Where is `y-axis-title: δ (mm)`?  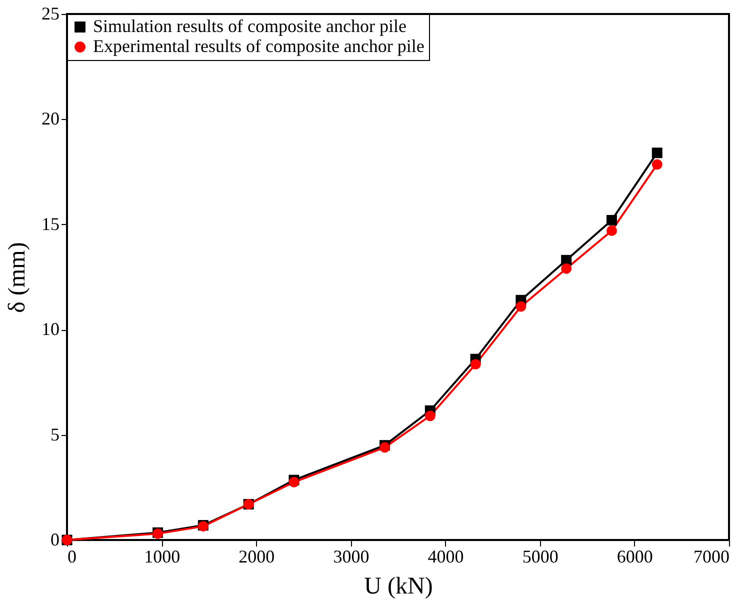 y-axis-title: δ (mm) is located at coordinates (17, 277).